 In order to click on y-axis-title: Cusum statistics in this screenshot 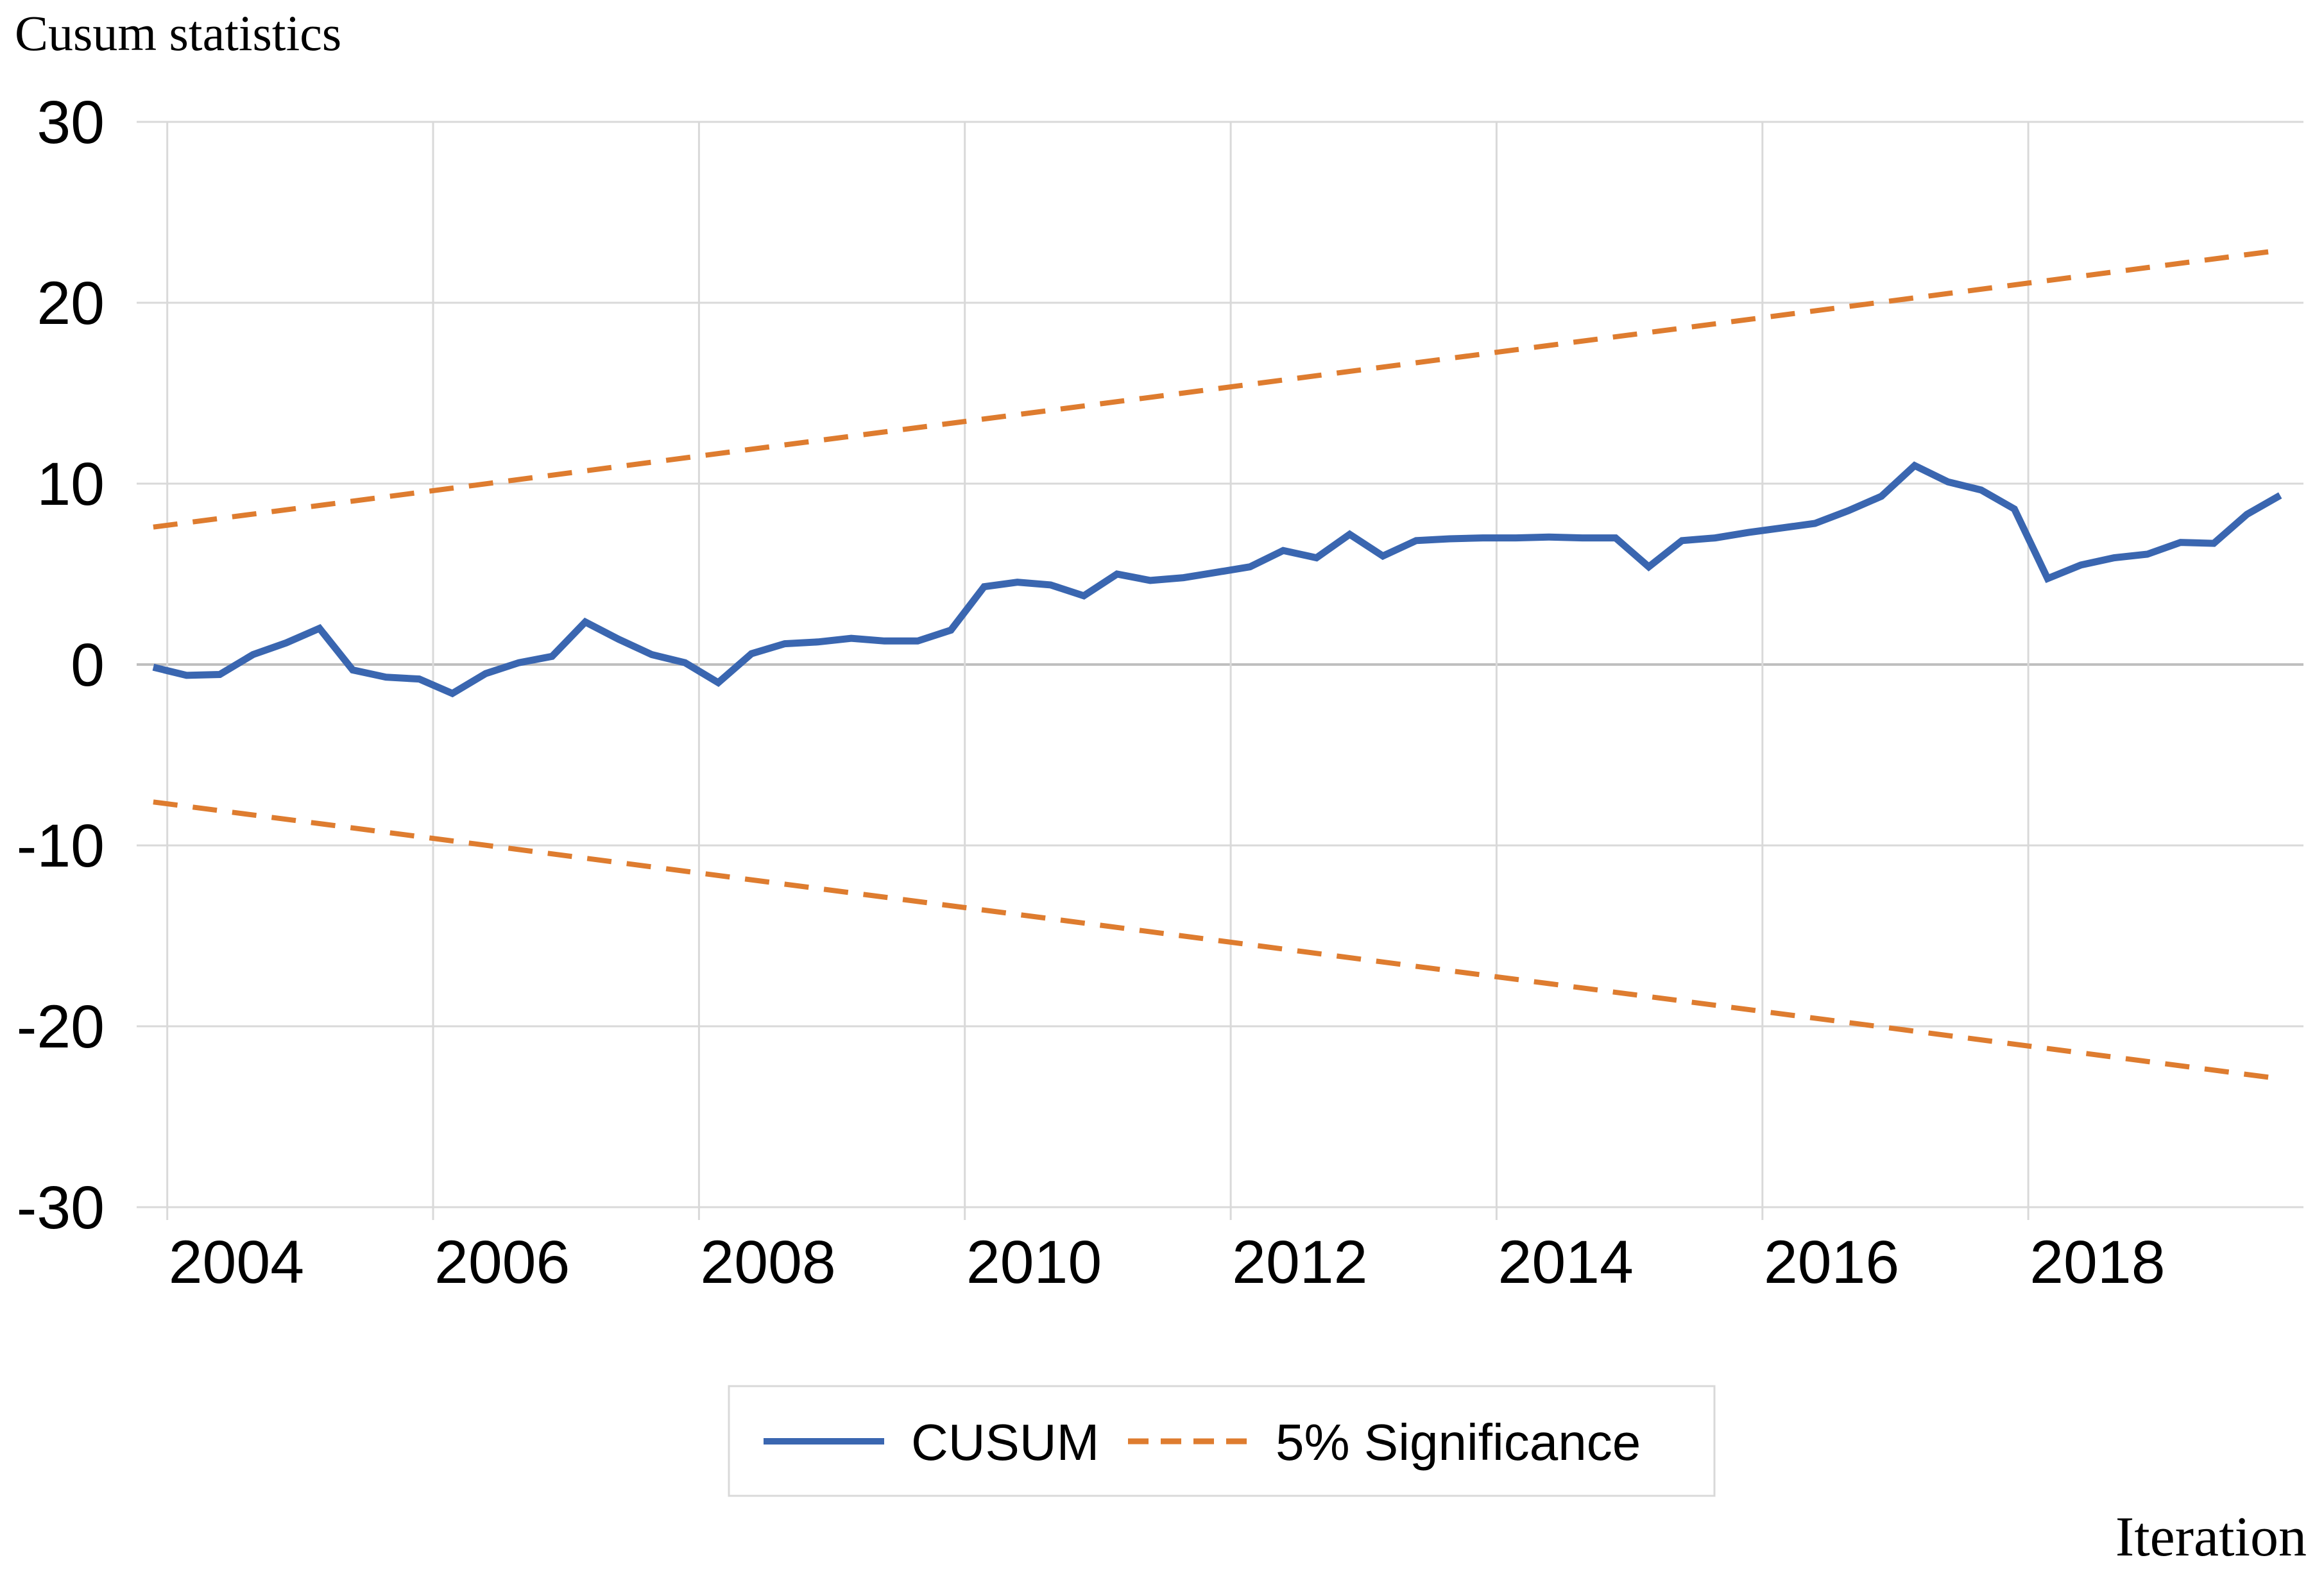, I will do `click(178, 33)`.